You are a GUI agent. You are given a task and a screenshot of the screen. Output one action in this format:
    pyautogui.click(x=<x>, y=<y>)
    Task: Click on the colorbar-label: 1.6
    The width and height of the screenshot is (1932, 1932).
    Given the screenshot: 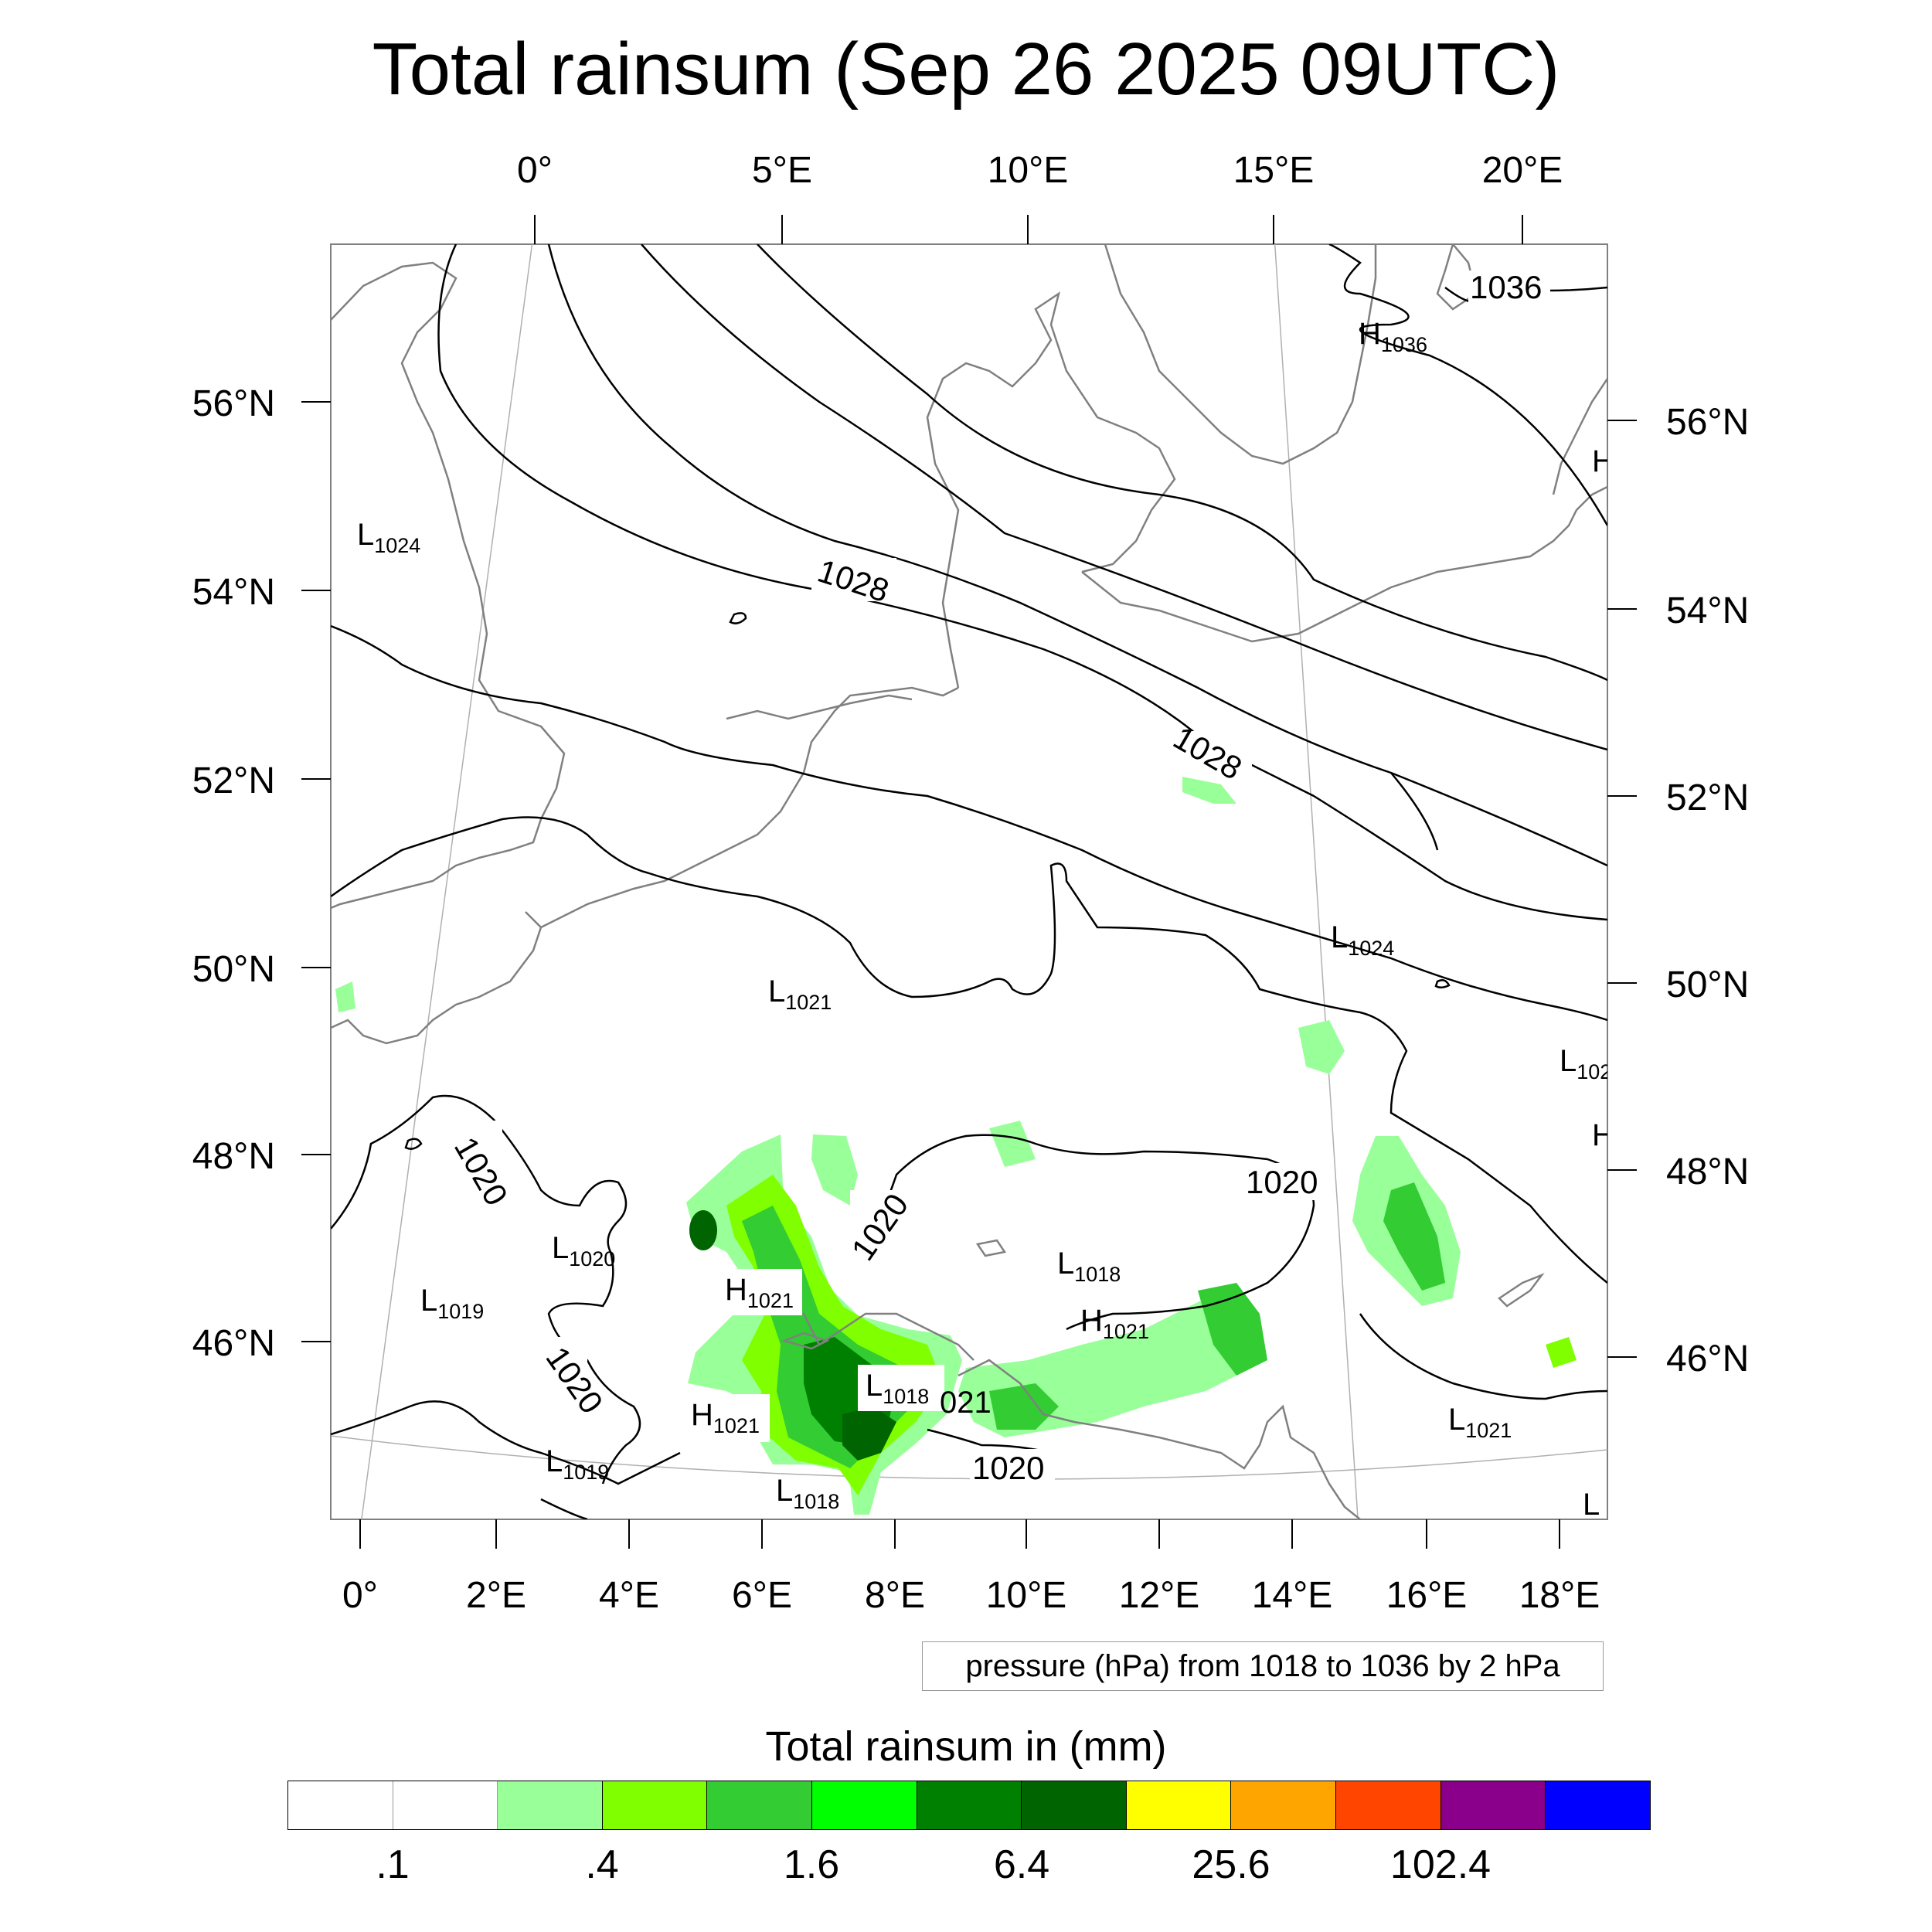 What is the action you would take?
    pyautogui.click(x=812, y=1865)
    